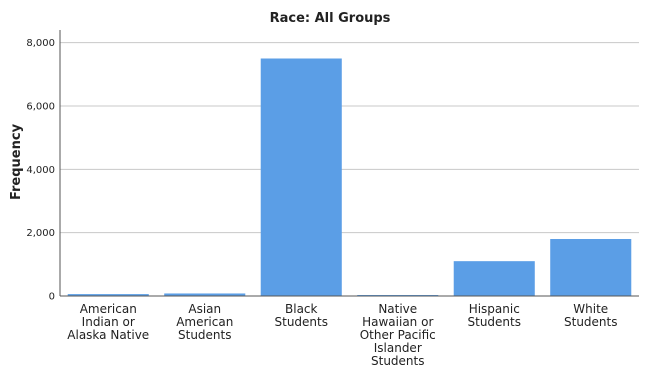  What do you see at coordinates (40, 107) in the screenshot?
I see `y-tick-label: 6,000` at bounding box center [40, 107].